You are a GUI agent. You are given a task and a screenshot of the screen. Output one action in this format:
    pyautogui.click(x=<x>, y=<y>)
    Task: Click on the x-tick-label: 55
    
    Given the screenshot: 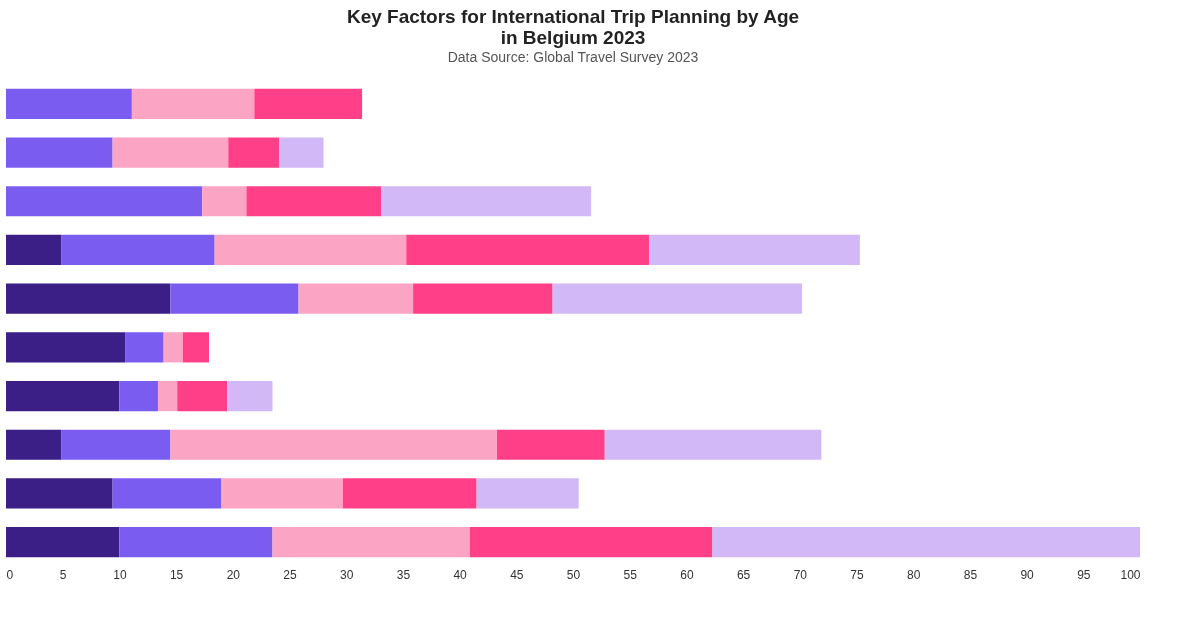 What is the action you would take?
    pyautogui.click(x=630, y=574)
    